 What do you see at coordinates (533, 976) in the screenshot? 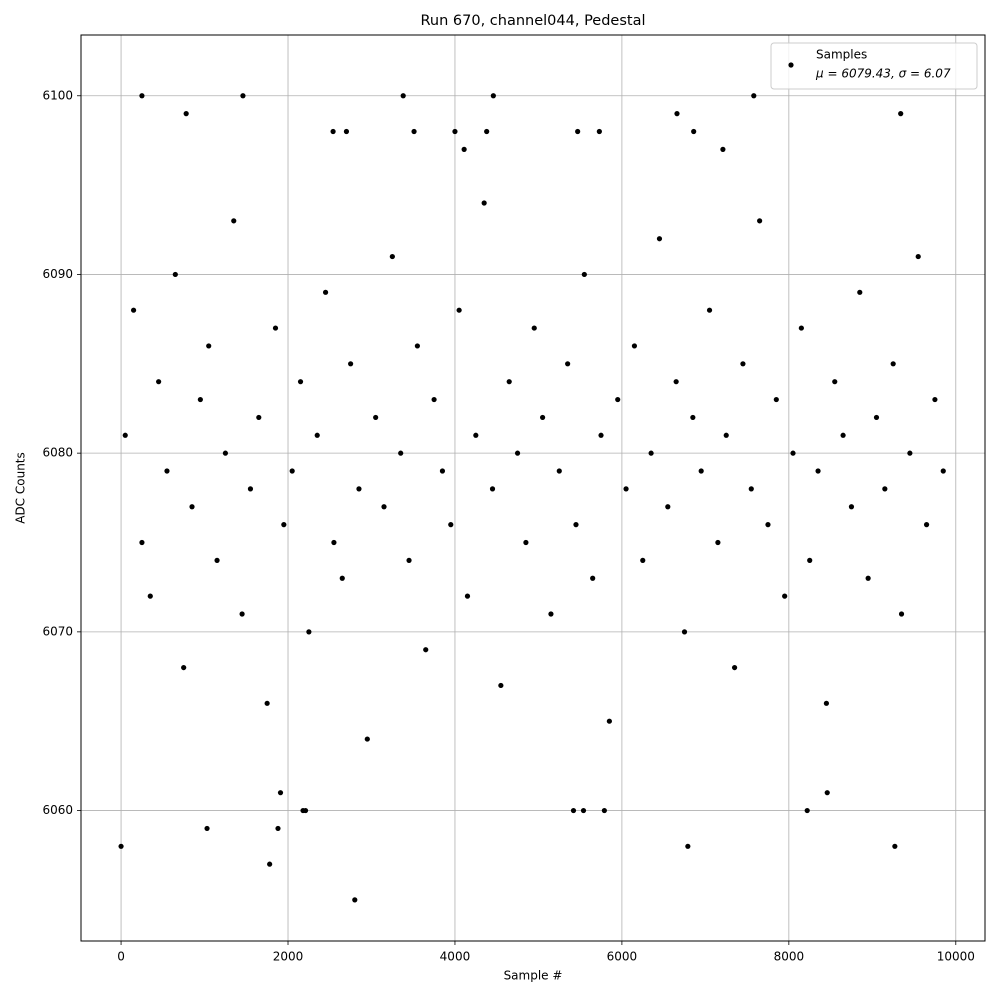
I see `x-axis-label: Sample #` at bounding box center [533, 976].